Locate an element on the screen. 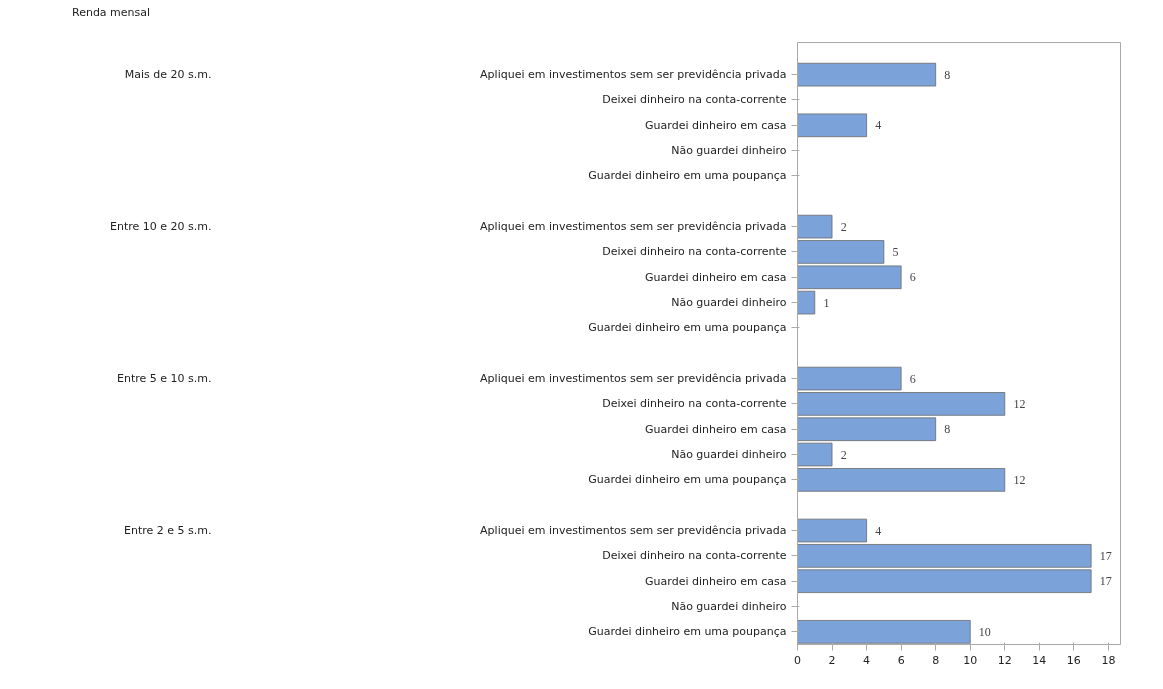  x-tick-label: 4 is located at coordinates (867, 660).